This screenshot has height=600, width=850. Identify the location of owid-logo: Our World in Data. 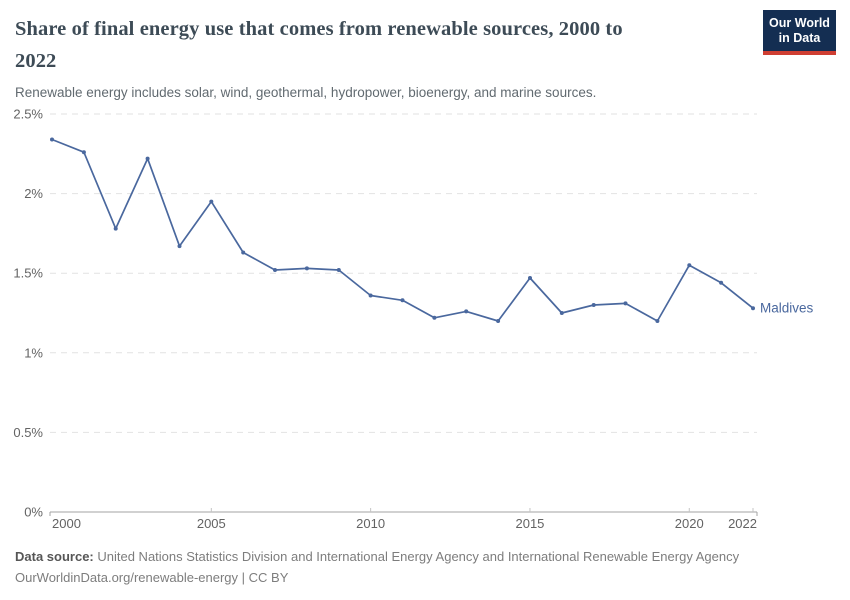
(799, 32).